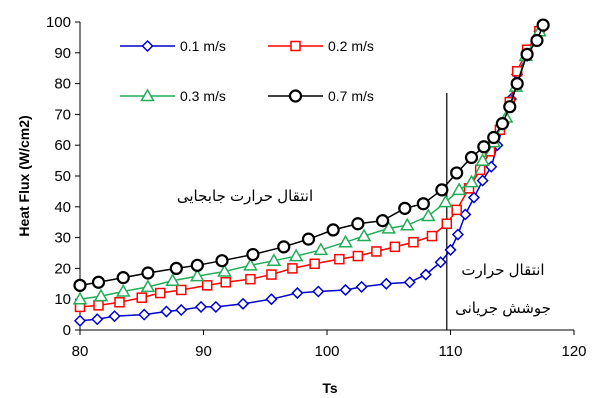  Describe the element at coordinates (173, 46) in the screenshot. I see `legend-item: 0.1 m/s` at that location.